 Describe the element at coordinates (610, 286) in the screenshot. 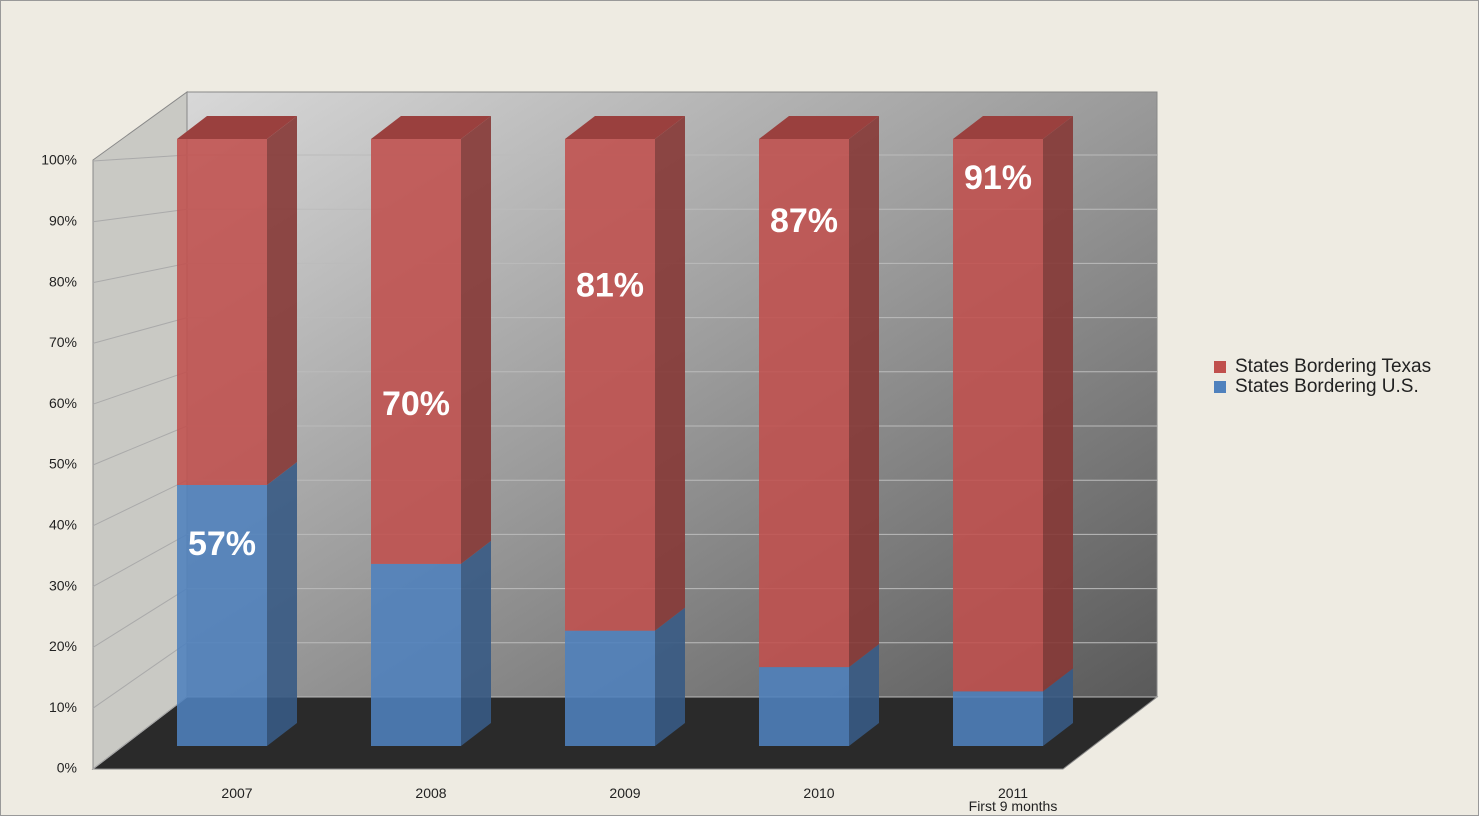

I see `data-label: 81%` at that location.